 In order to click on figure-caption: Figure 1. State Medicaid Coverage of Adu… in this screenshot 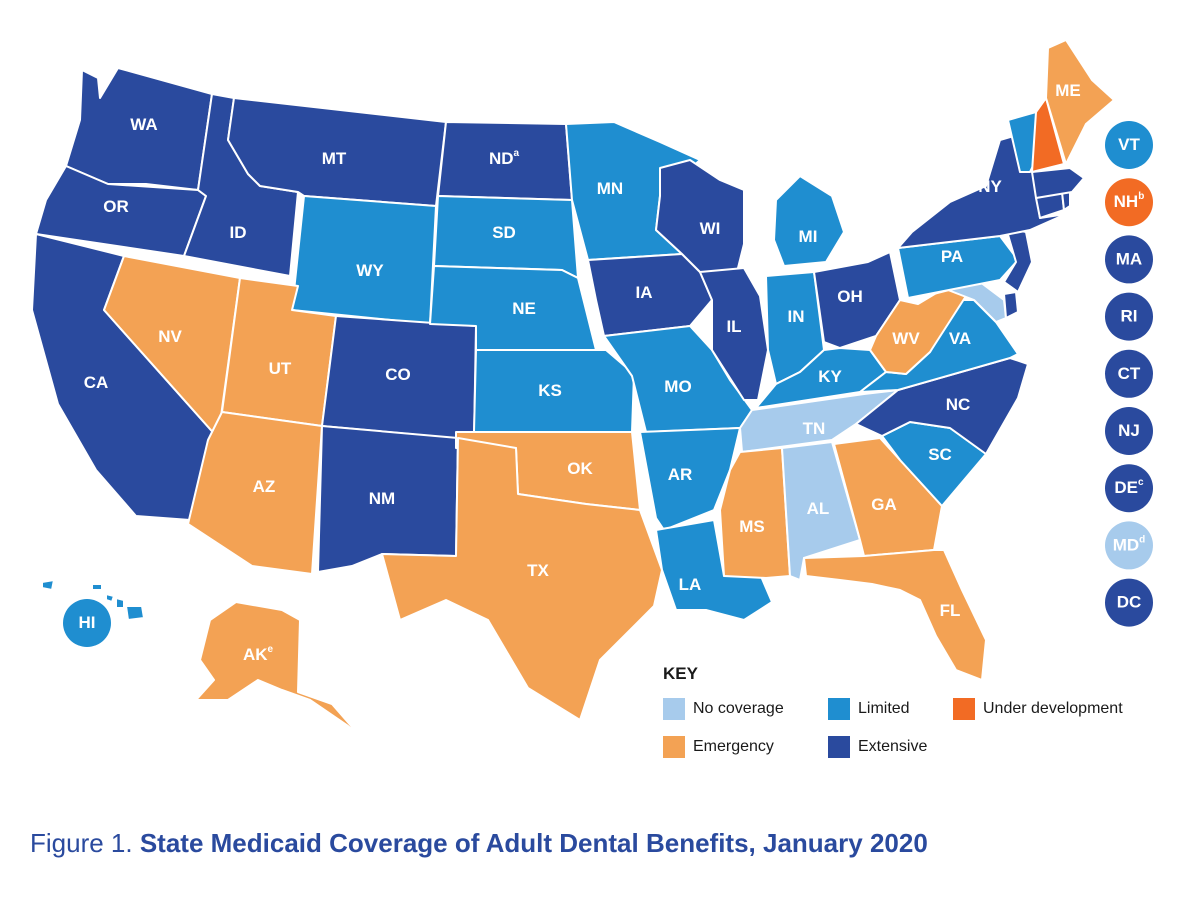, I will do `click(479, 843)`.